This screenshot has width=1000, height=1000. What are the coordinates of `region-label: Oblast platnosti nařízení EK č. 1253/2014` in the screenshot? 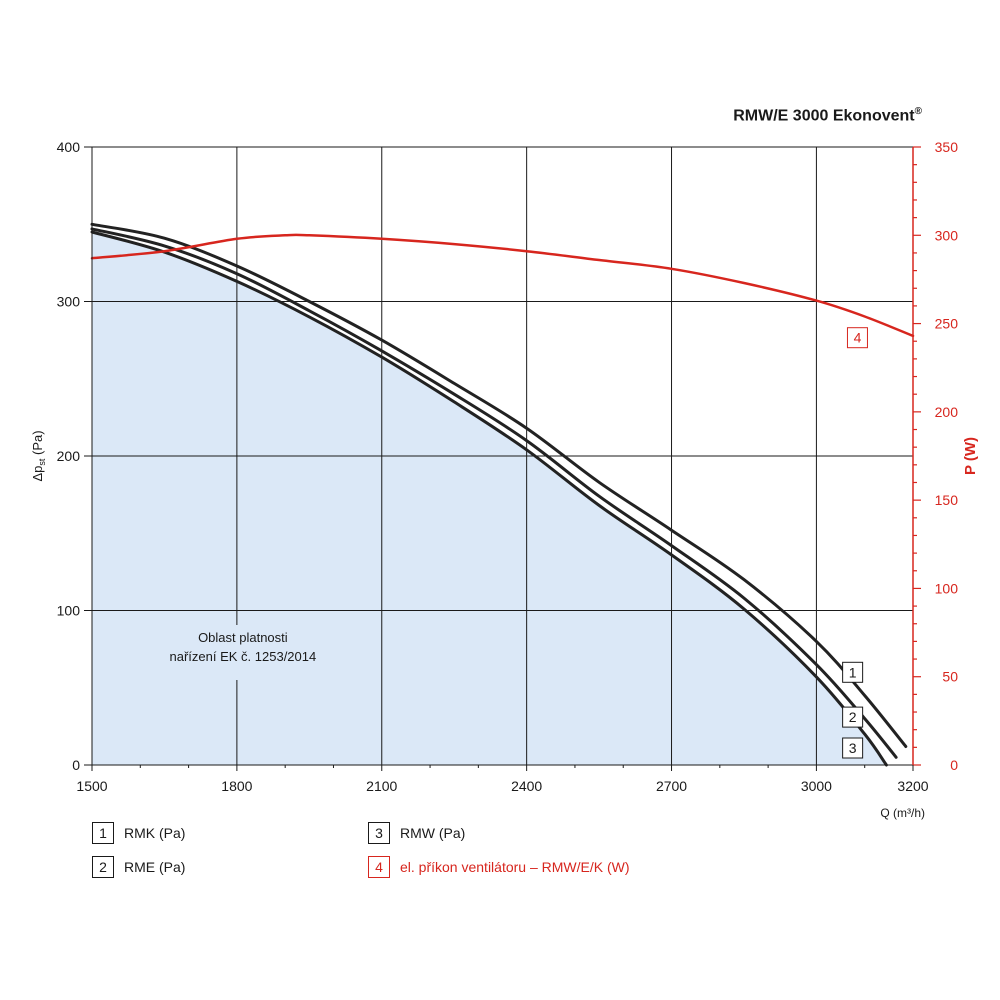 It's located at (243, 647).